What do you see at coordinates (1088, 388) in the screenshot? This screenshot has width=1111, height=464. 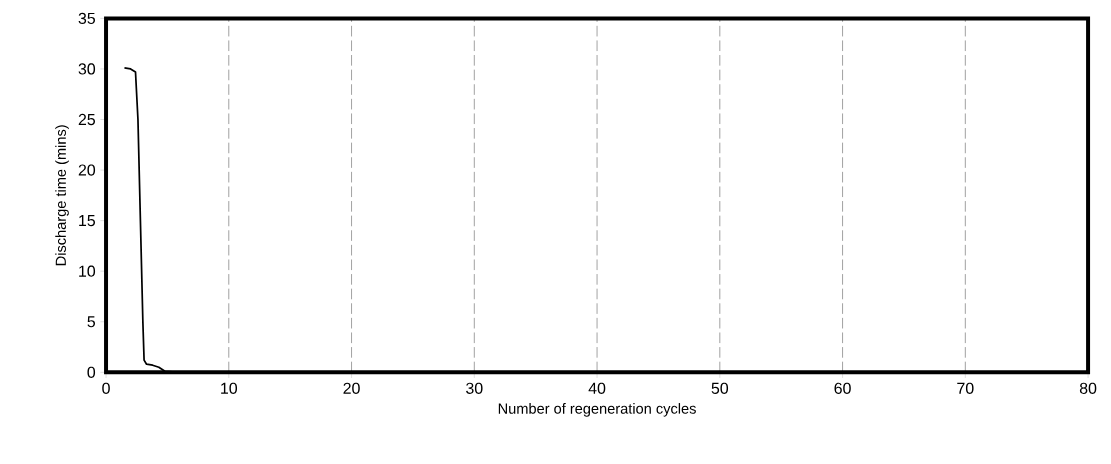 I see `x-tick-label: 80` at bounding box center [1088, 388].